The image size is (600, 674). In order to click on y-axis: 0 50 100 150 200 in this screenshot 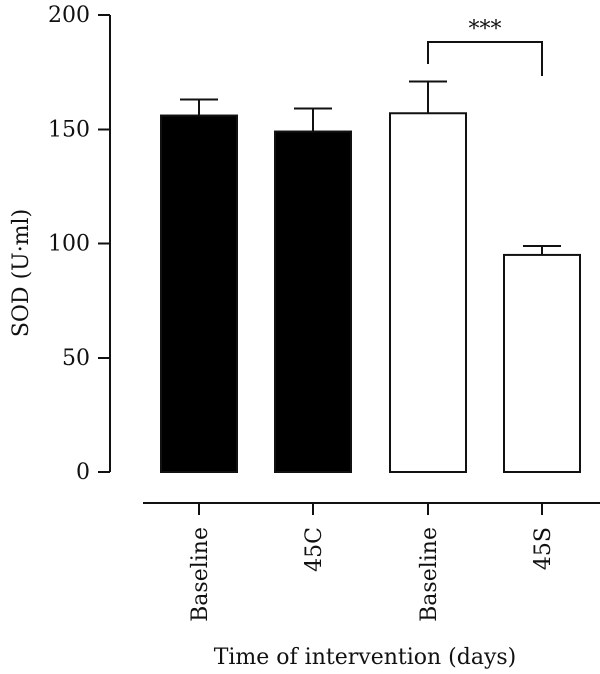, I will do `click(79, 244)`.